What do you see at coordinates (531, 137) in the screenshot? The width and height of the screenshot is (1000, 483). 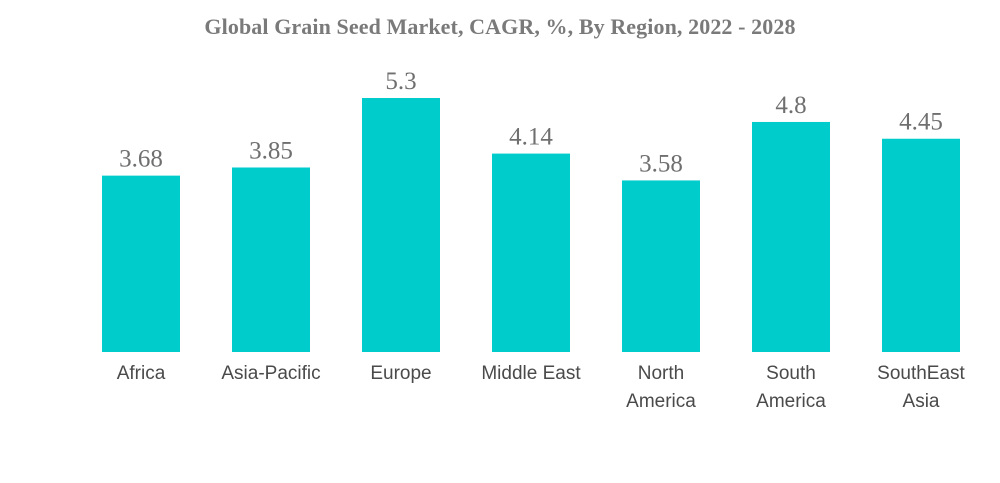 I see `data-label: 4.14` at bounding box center [531, 137].